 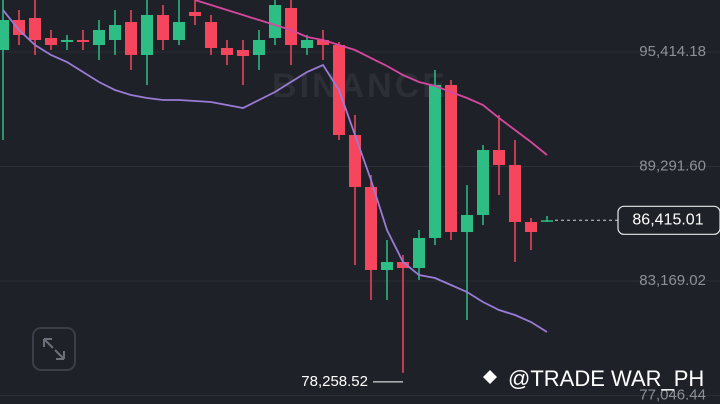 I want to click on watermark-text: @TRADE WAR_PH, so click(x=606, y=378).